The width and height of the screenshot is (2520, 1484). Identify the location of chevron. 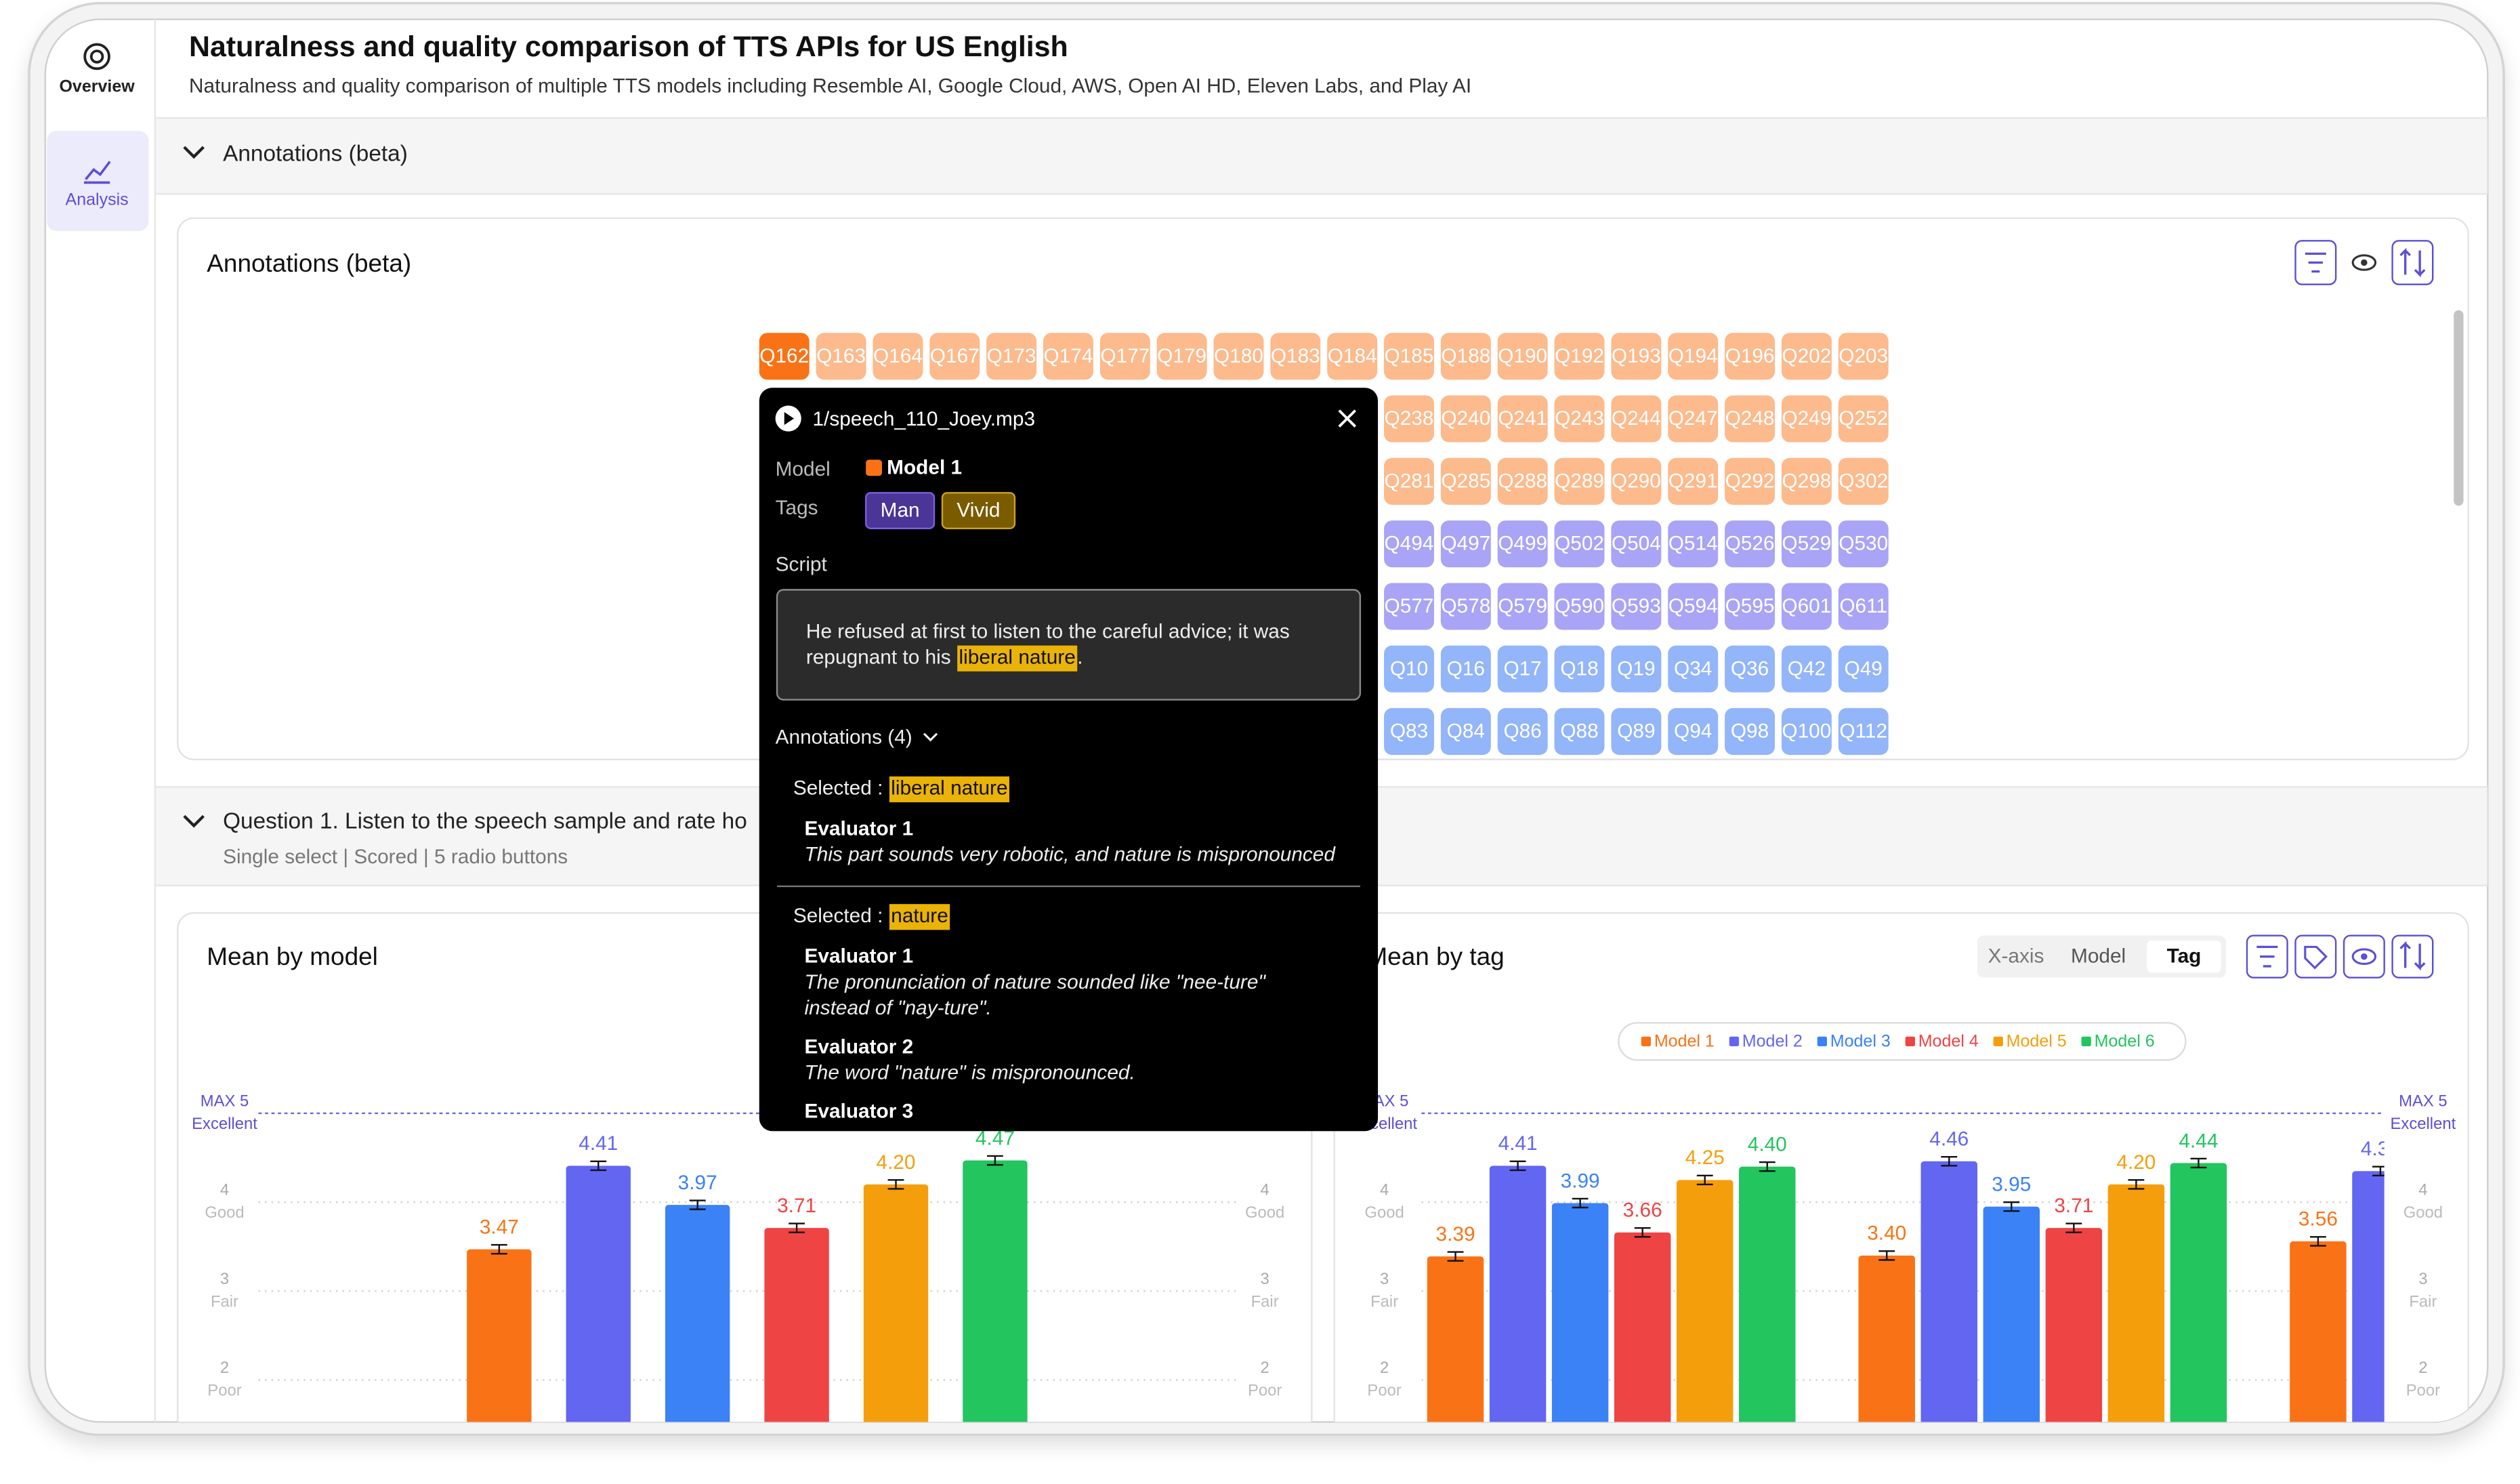
(930, 737).